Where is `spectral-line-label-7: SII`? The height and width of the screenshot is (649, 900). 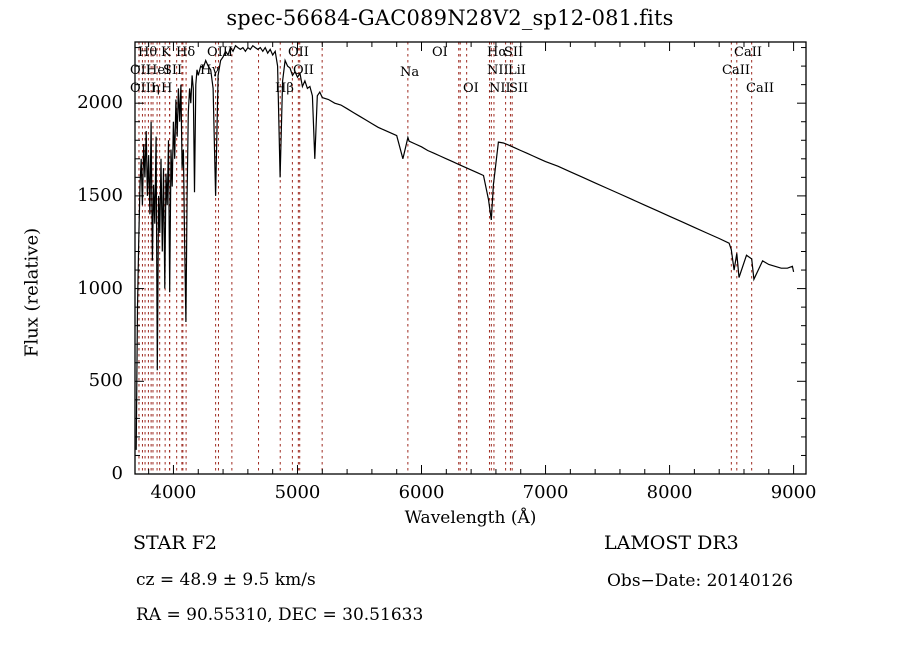
spectral-line-label-7: SII is located at coordinates (514, 52).